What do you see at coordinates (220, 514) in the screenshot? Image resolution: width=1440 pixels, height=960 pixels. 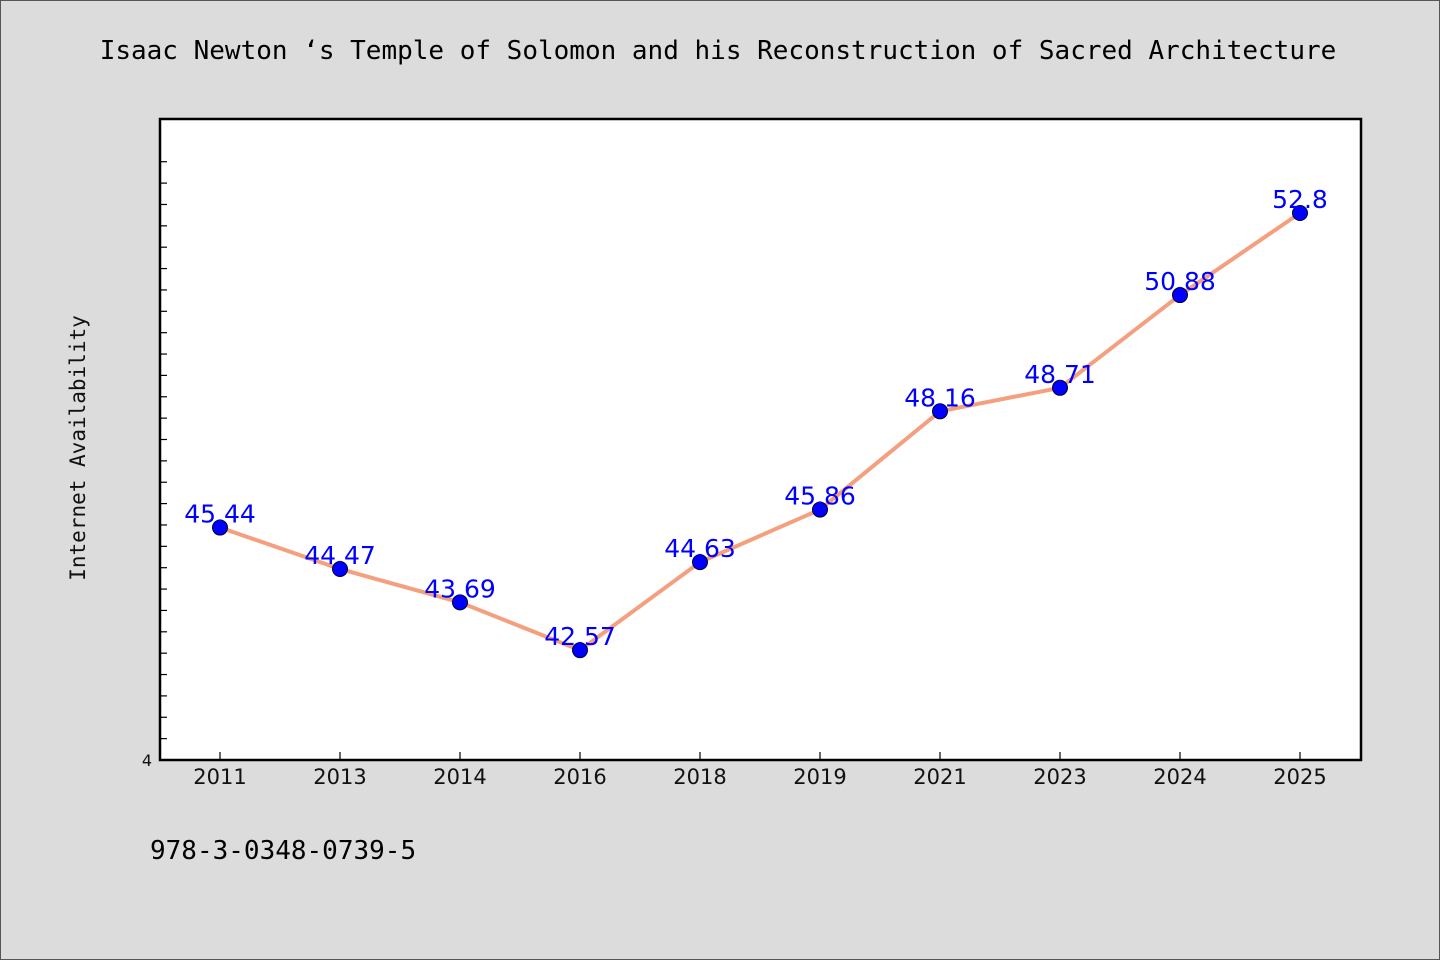 I see `data-label: 45.44` at bounding box center [220, 514].